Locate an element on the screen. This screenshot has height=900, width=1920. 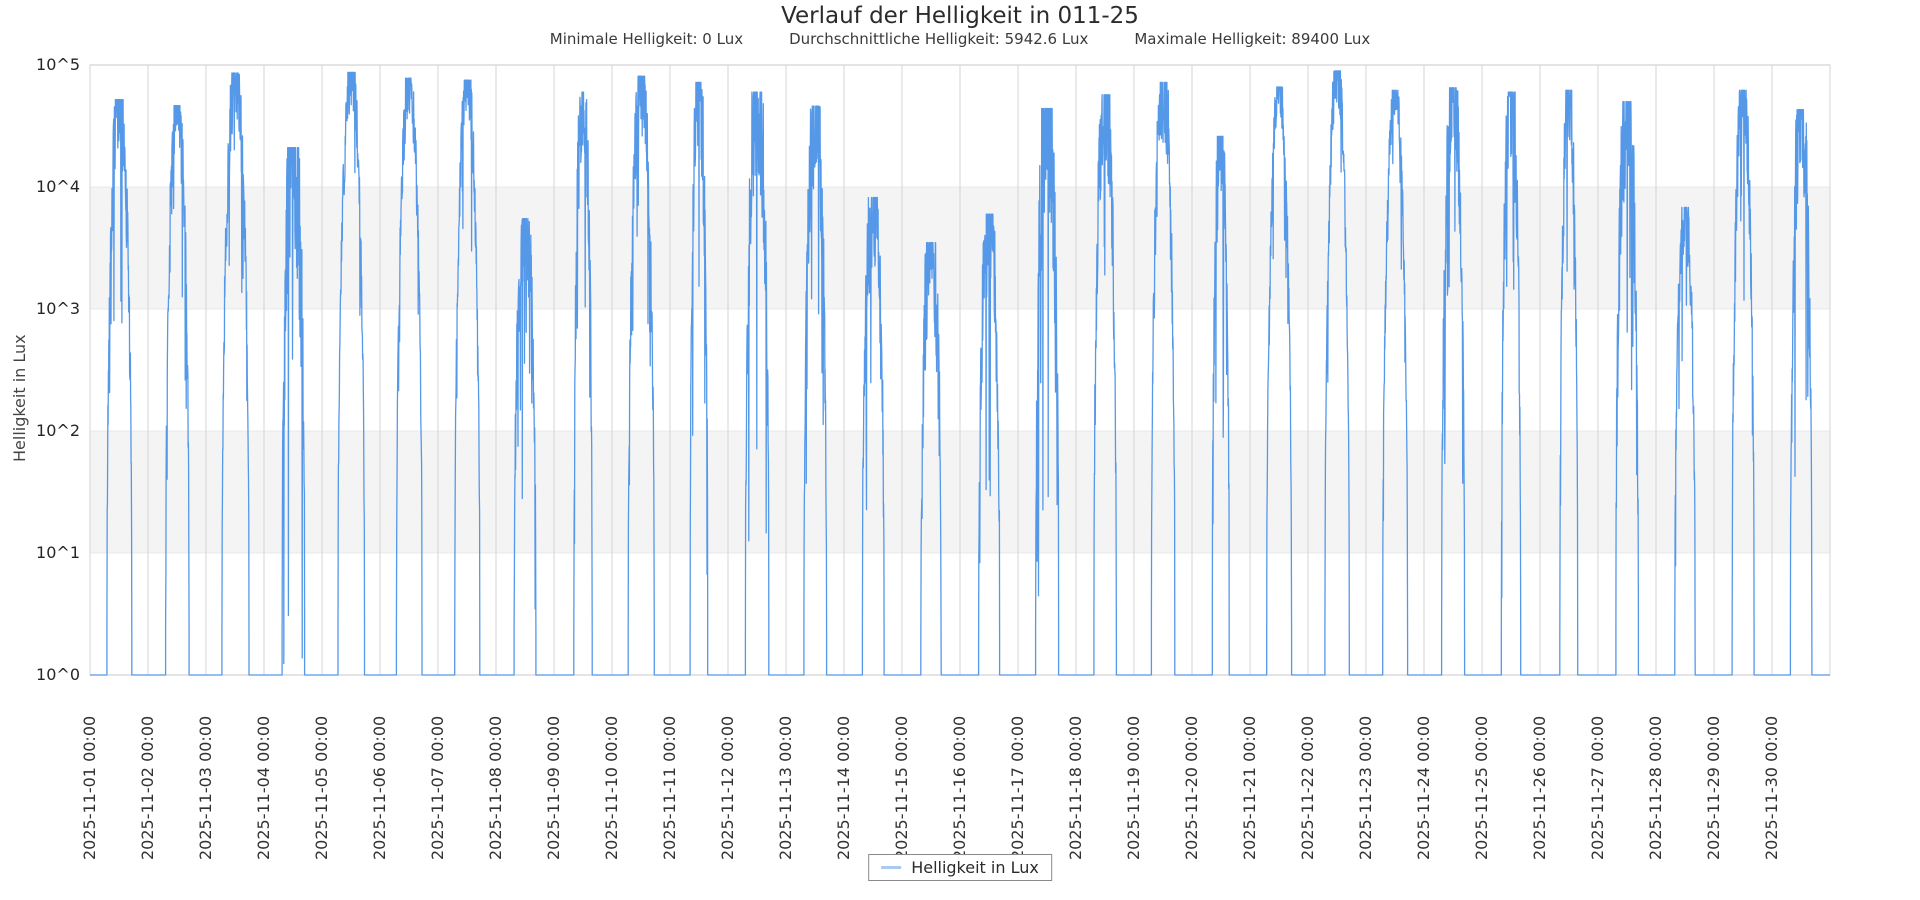
x-tick-label: 2025-11-05 00:00 is located at coordinates (321, 787).